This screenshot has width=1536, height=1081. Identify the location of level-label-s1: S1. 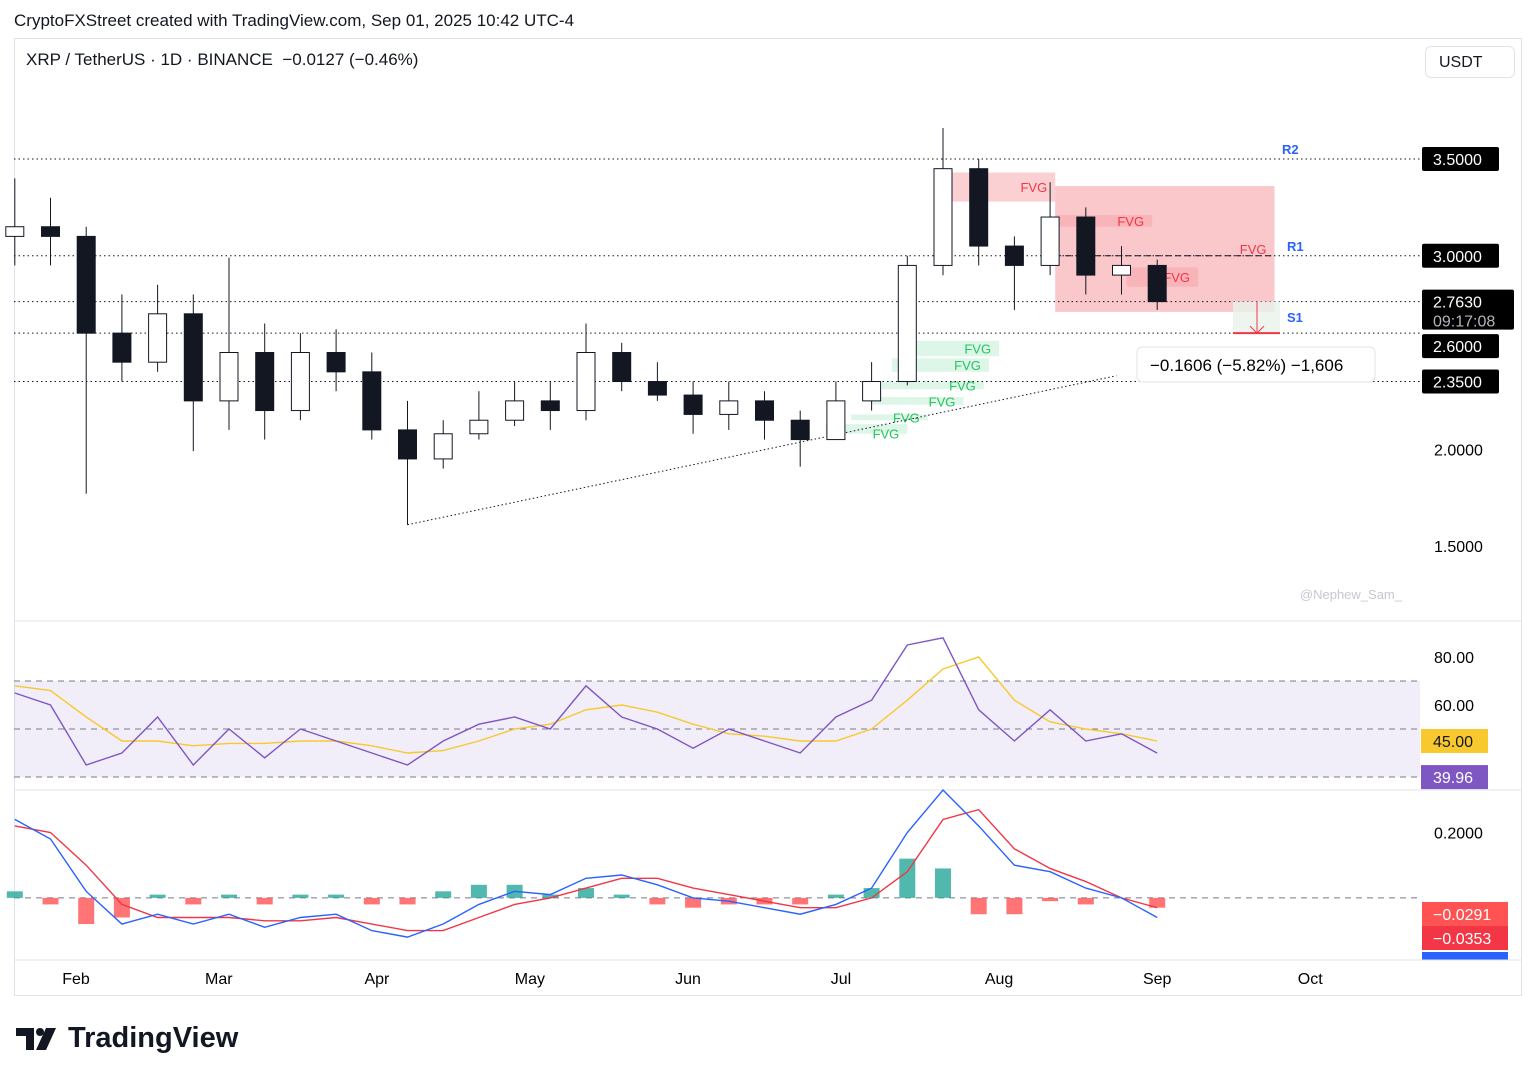
(1295, 317).